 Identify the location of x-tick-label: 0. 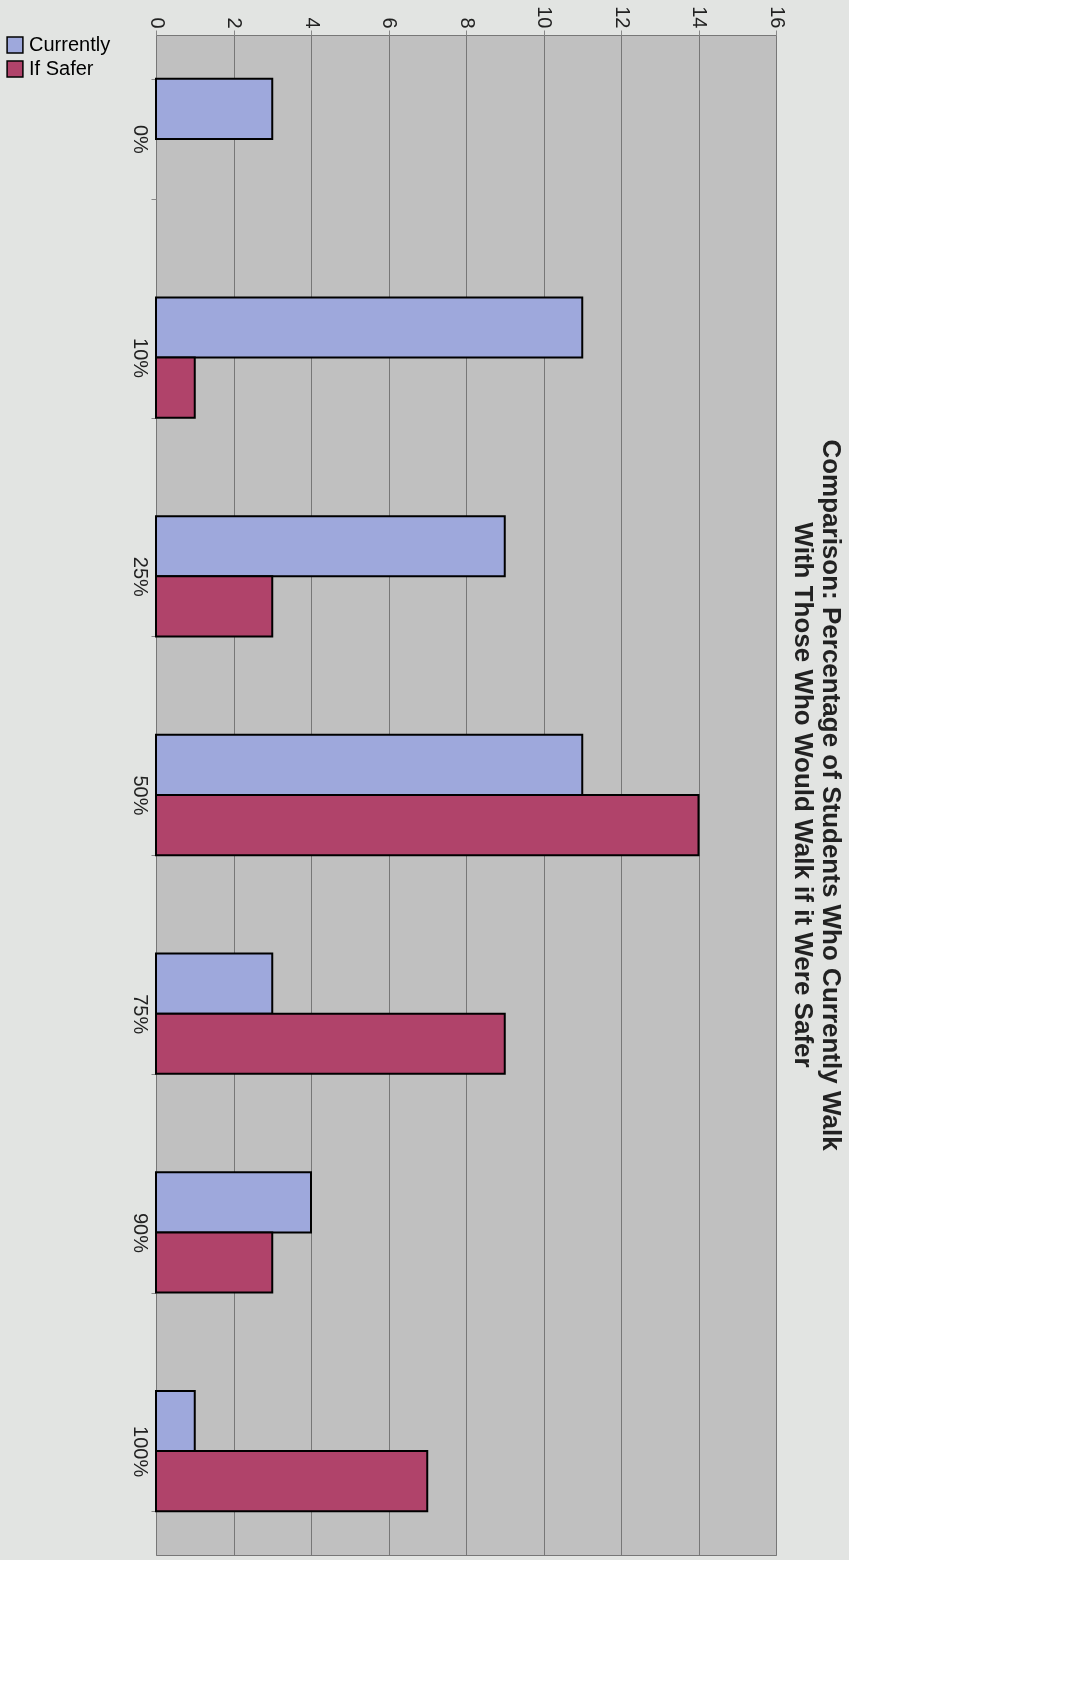
(157, 23).